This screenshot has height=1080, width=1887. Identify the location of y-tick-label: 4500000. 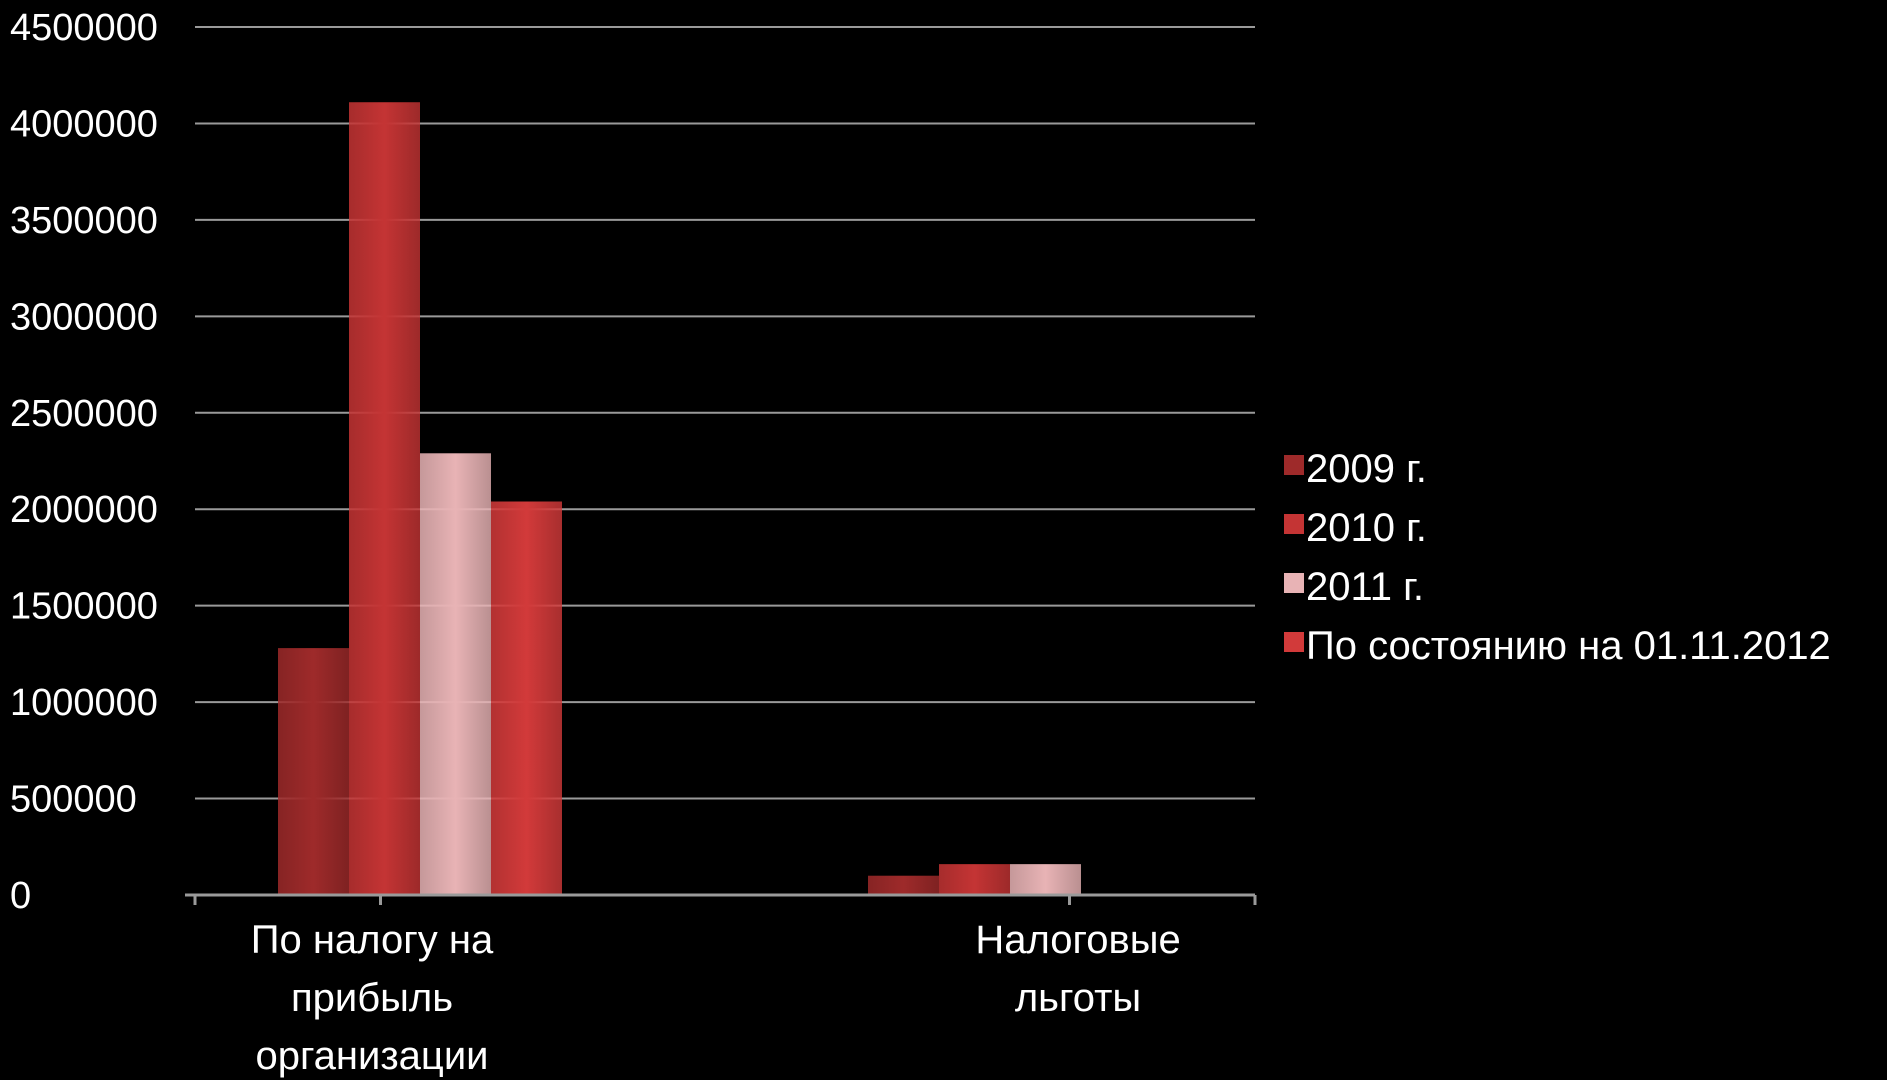
(84, 28).